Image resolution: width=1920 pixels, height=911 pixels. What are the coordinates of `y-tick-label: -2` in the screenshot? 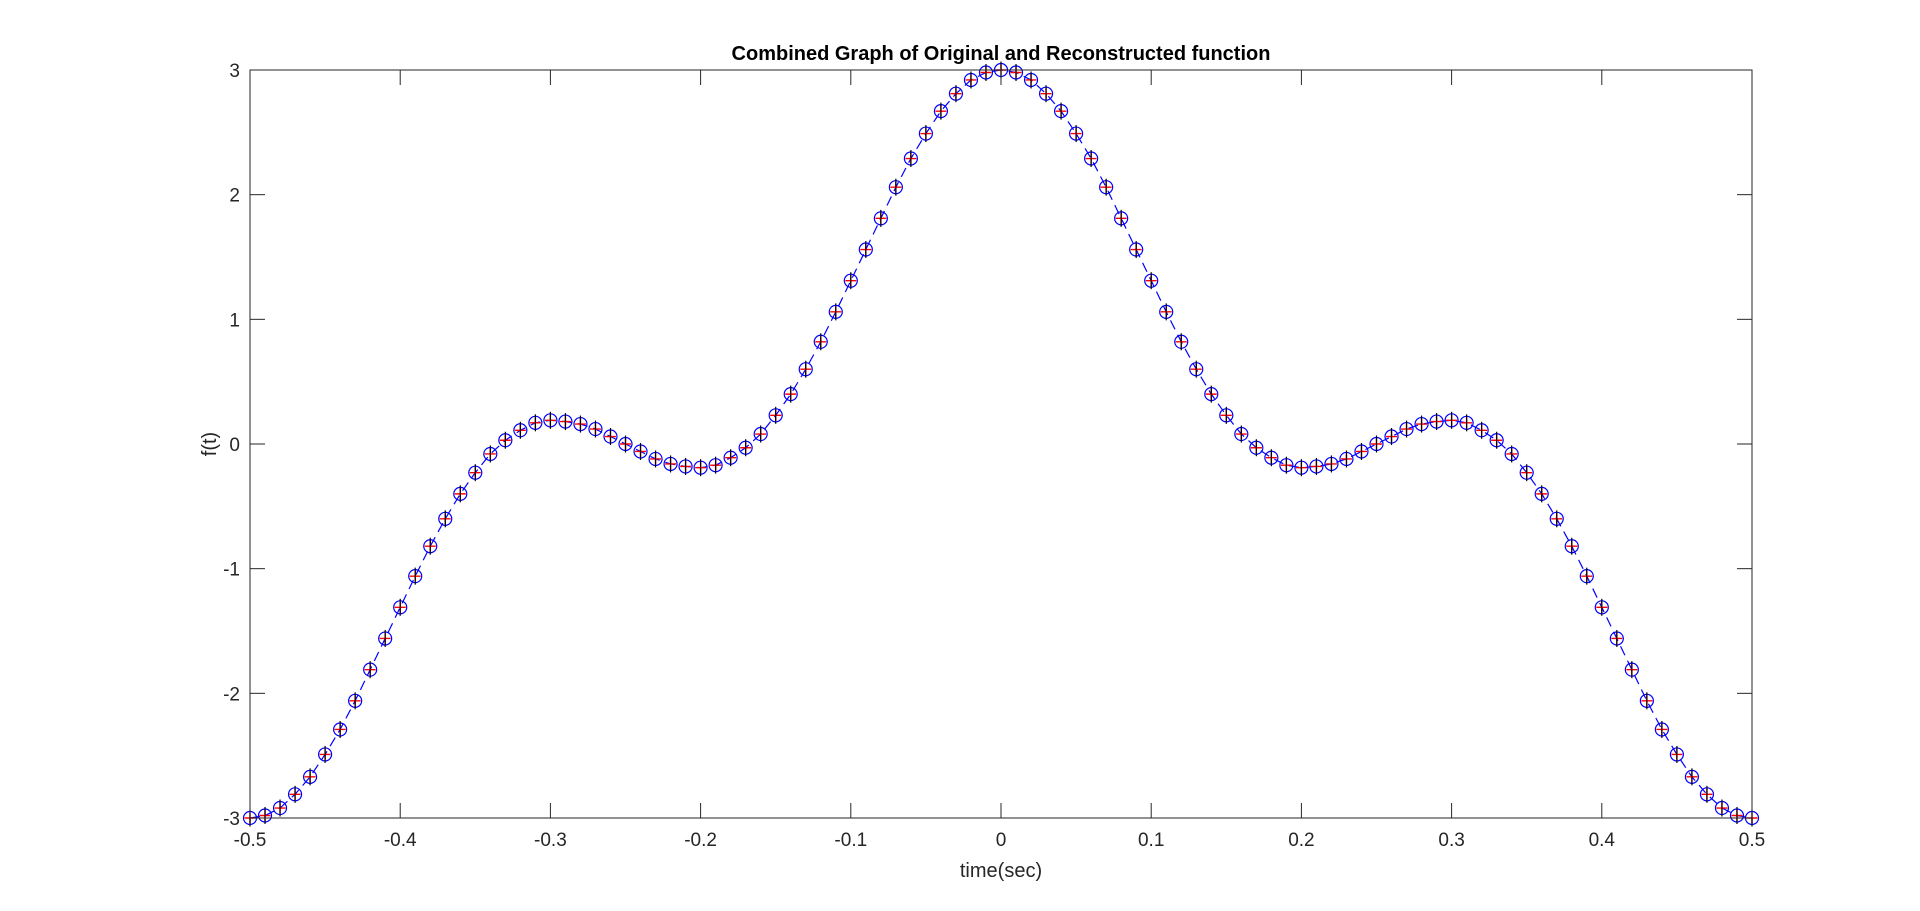 It's located at (231, 694).